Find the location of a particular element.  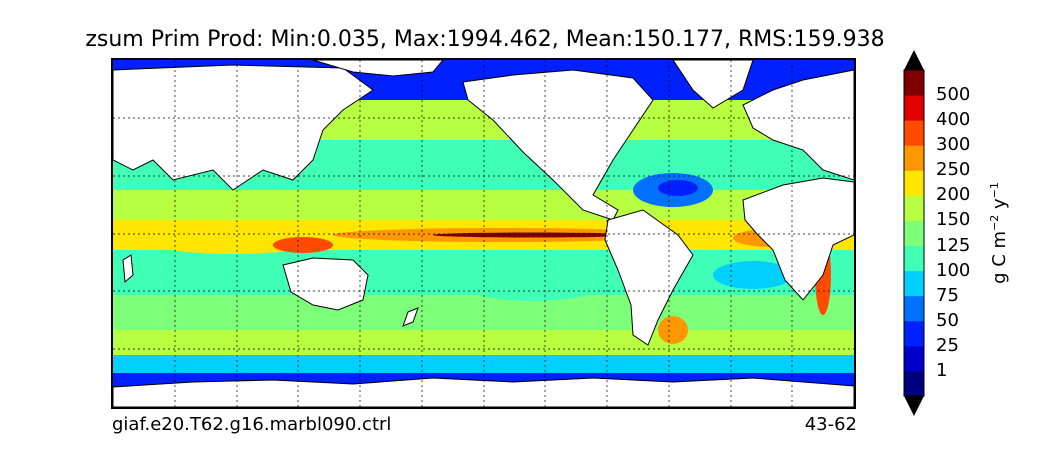

year-range: 43-62 is located at coordinates (830, 424).